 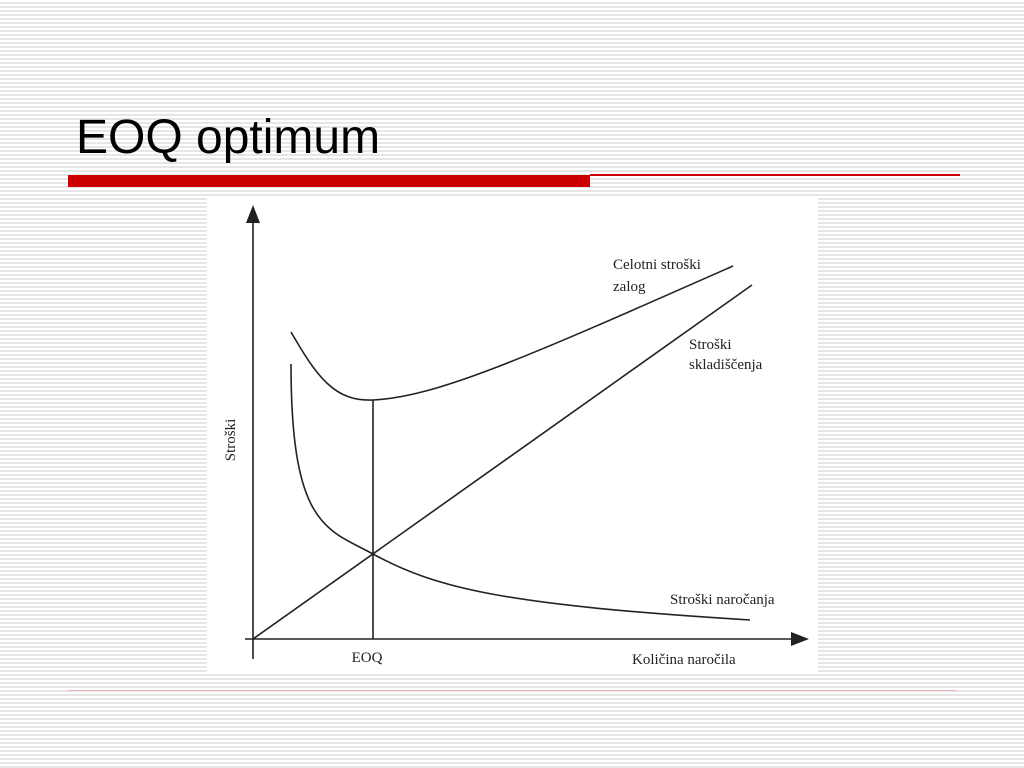 I want to click on x-axis-label: Količina naročila, so click(x=684, y=660).